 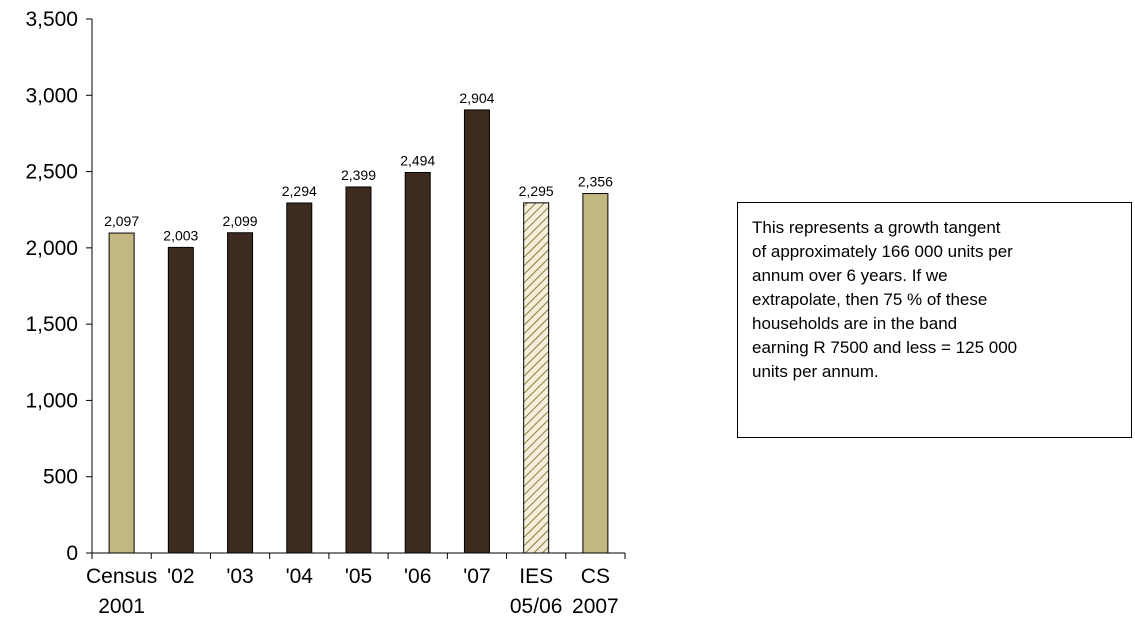 I want to click on data-label: 2,295, so click(x=536, y=191).